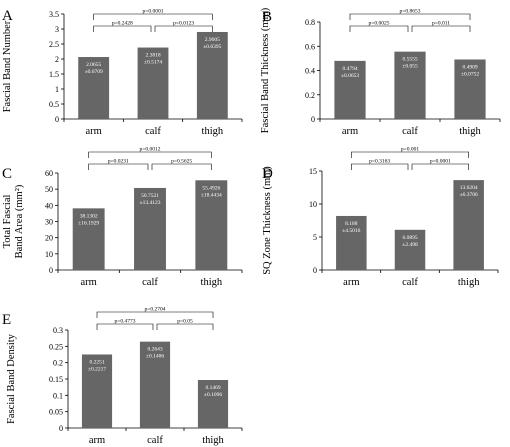 Image resolution: width=510 pixels, height=447 pixels. Describe the element at coordinates (410, 245) in the screenshot. I see `bar-error-label: ±2.498` at that location.